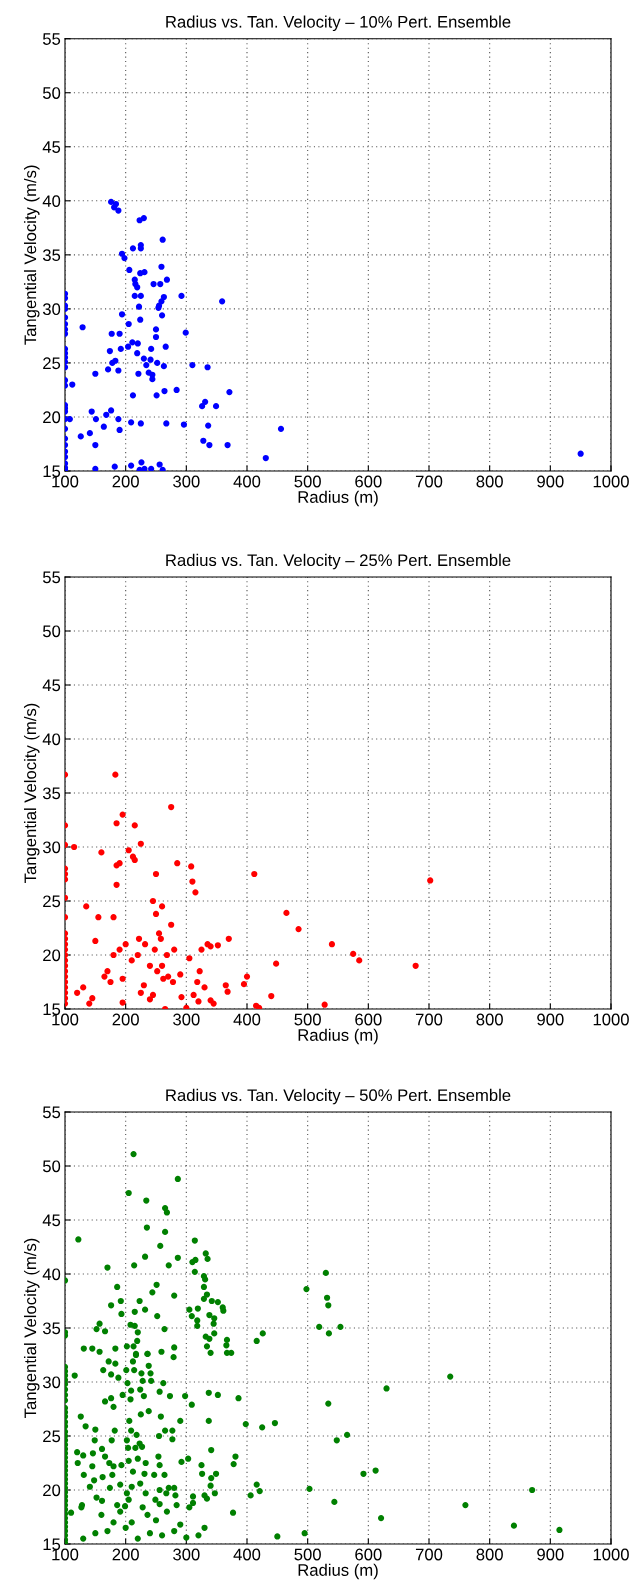 The image size is (639, 1594). Describe the element at coordinates (338, 1096) in the screenshot. I see `chart-title: Radius vs. Tan. Velocity – 50% Pert. Ensemble` at that location.